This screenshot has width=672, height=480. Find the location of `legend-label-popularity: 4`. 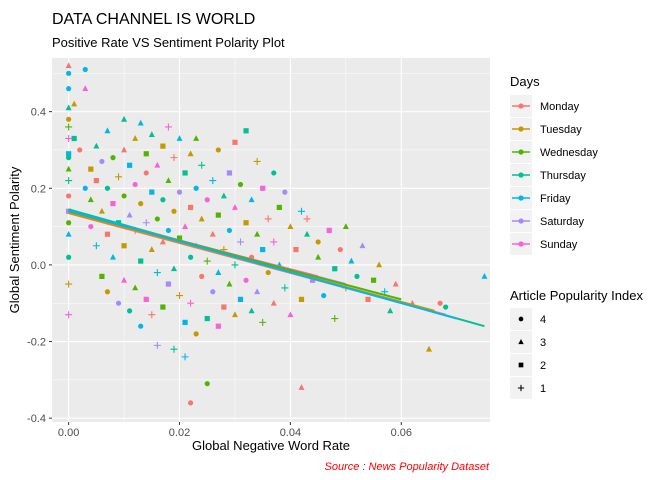

legend-label-popularity: 4 is located at coordinates (543, 320).